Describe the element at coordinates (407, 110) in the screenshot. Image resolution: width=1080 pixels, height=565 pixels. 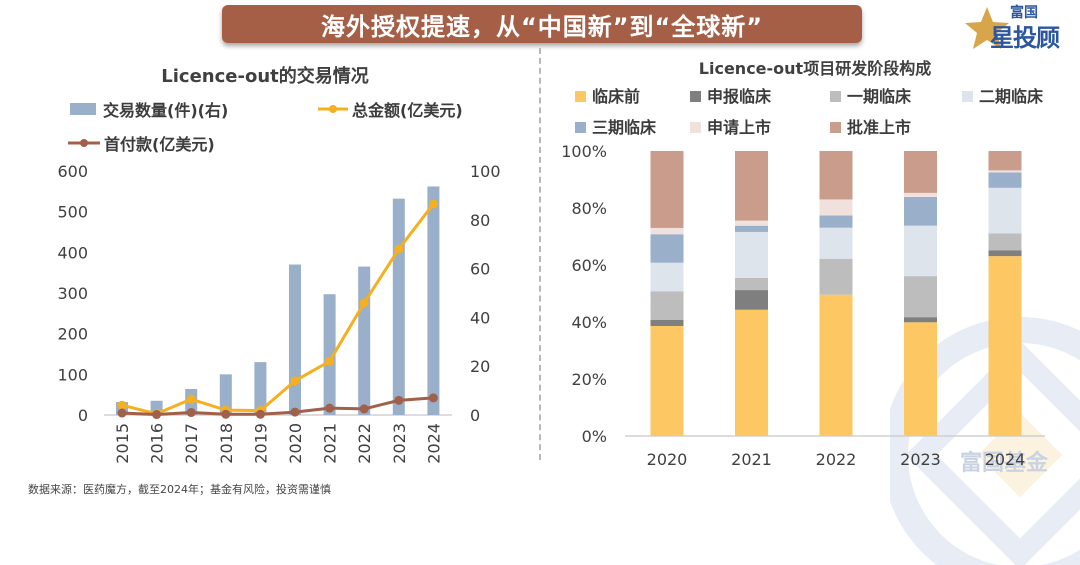
I see `legend-label-total: 总金额(亿美元)` at that location.